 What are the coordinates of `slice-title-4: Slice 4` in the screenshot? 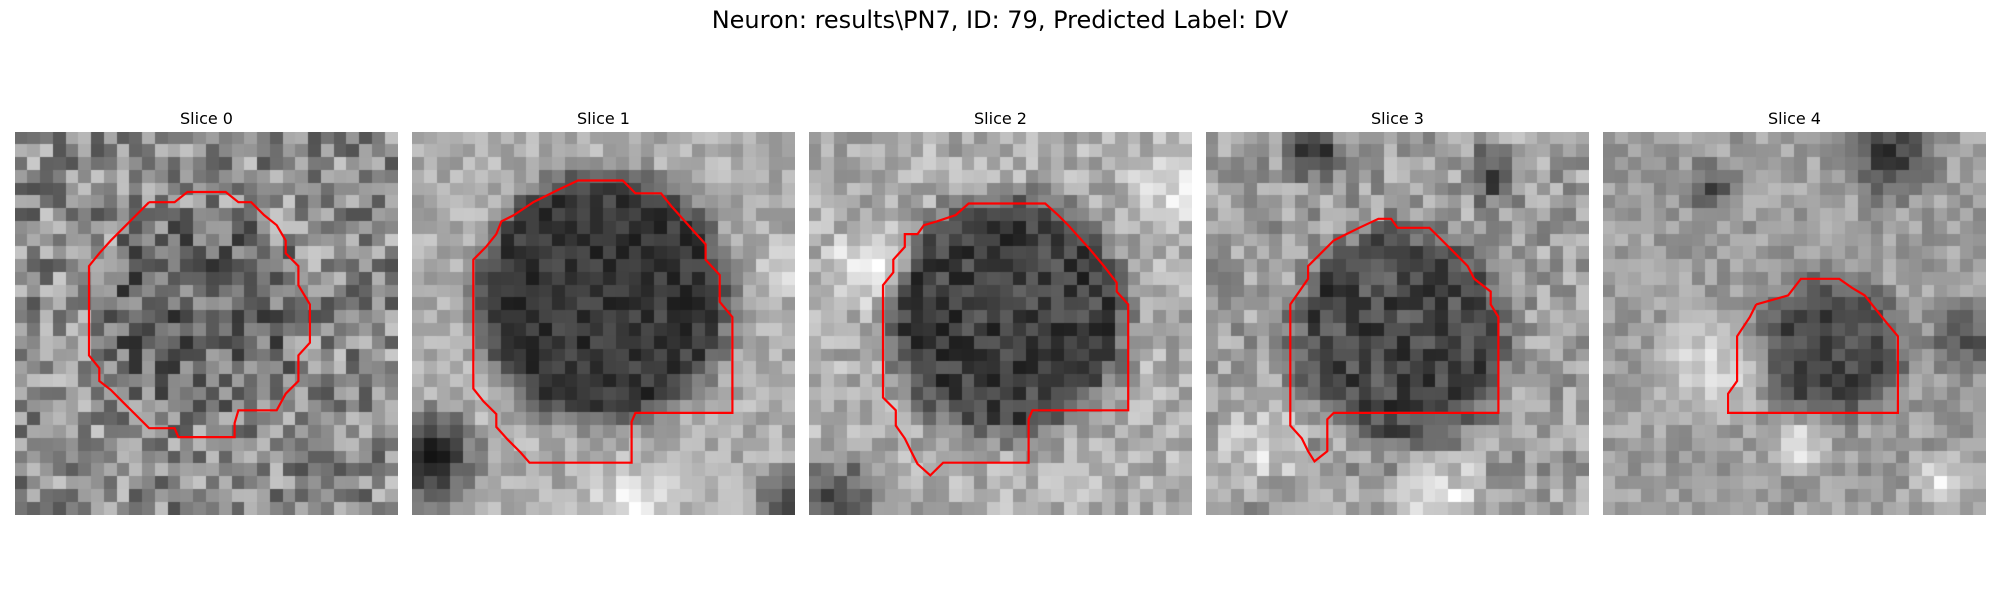 It's located at (1794, 119).